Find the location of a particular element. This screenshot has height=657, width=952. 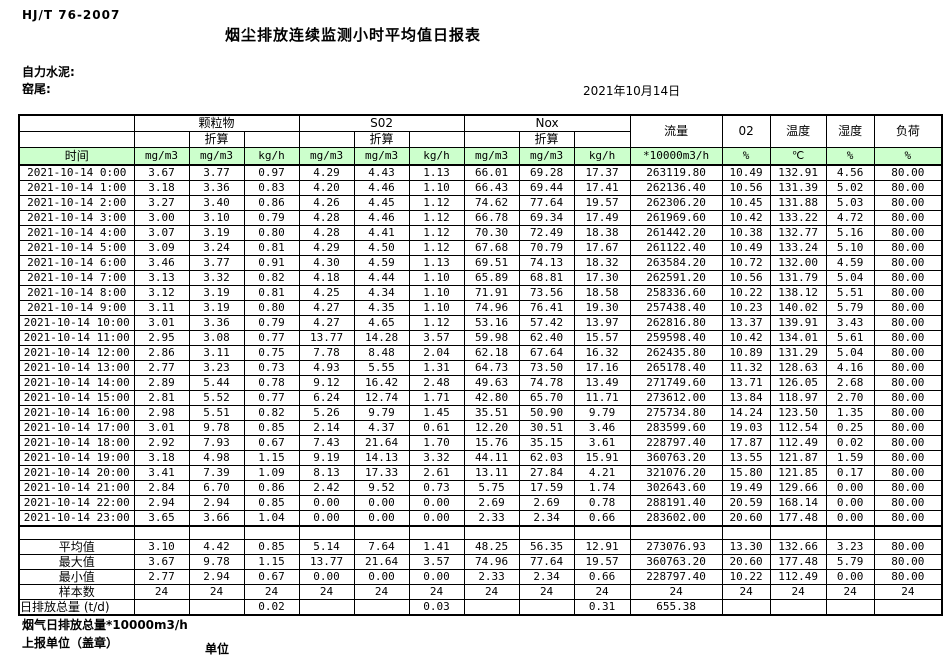

time-cell: 2021-10-14 8:00 is located at coordinates (76, 293).